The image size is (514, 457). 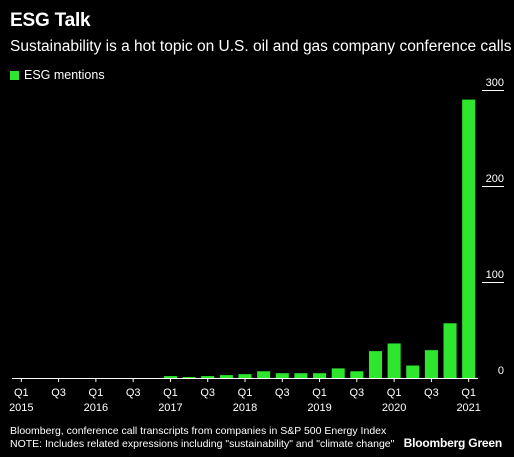 What do you see at coordinates (453, 443) in the screenshot?
I see `brand-logo: Bloomberg Green` at bounding box center [453, 443].